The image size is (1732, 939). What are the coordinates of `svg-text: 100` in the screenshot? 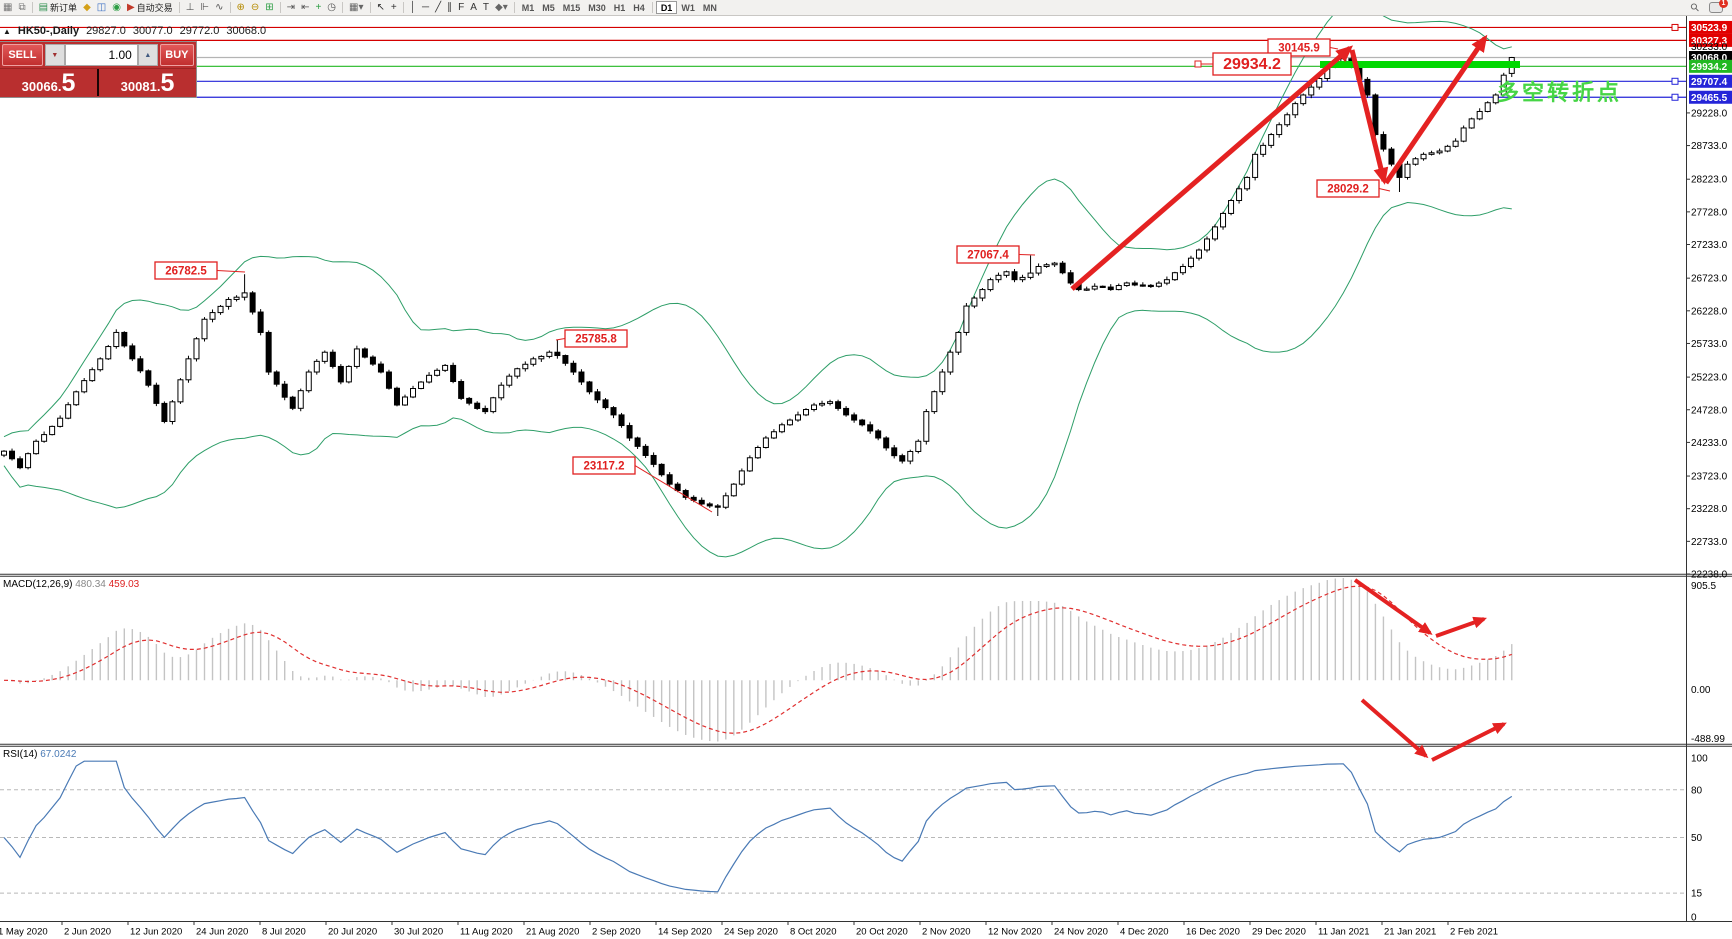 It's located at (1699, 759).